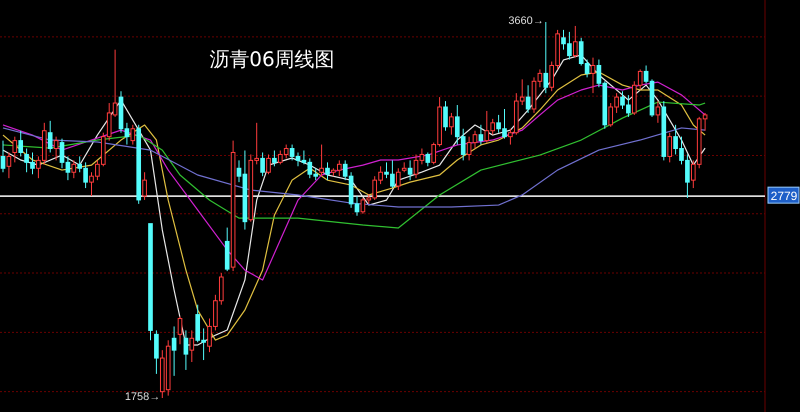  Describe the element at coordinates (784, 196) in the screenshot. I see `ref-label: 2779` at that location.